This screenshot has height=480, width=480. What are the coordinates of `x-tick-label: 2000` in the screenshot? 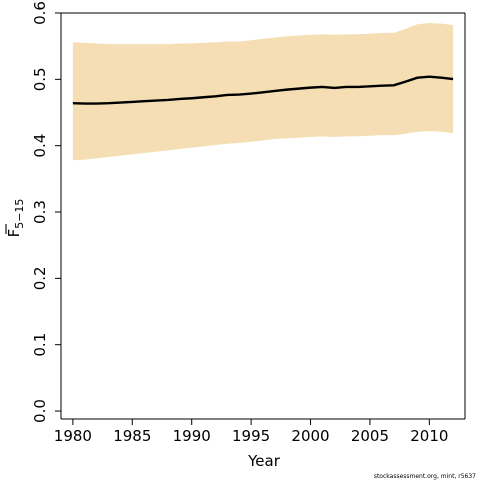 It's located at (310, 436).